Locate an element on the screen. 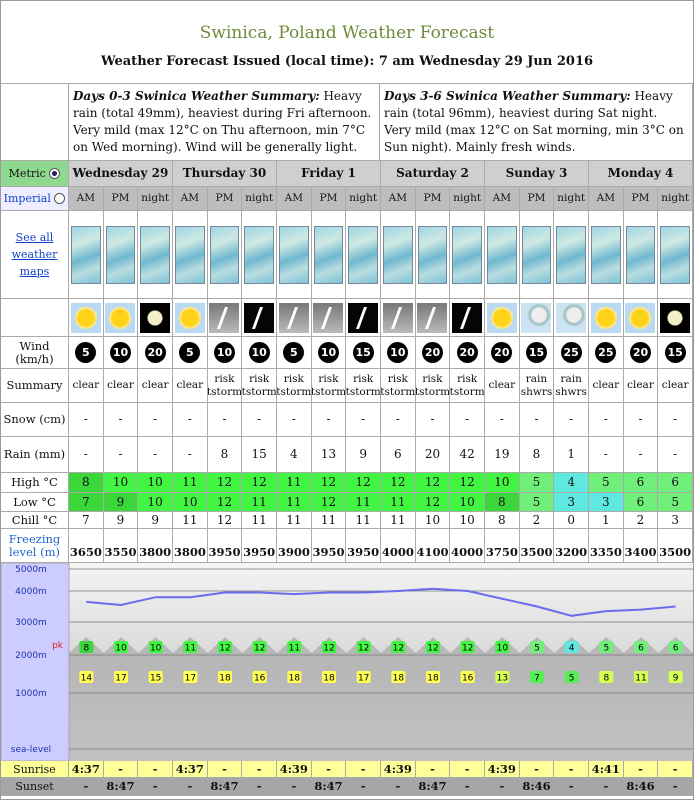  wind-speed: 5 is located at coordinates (86, 352).